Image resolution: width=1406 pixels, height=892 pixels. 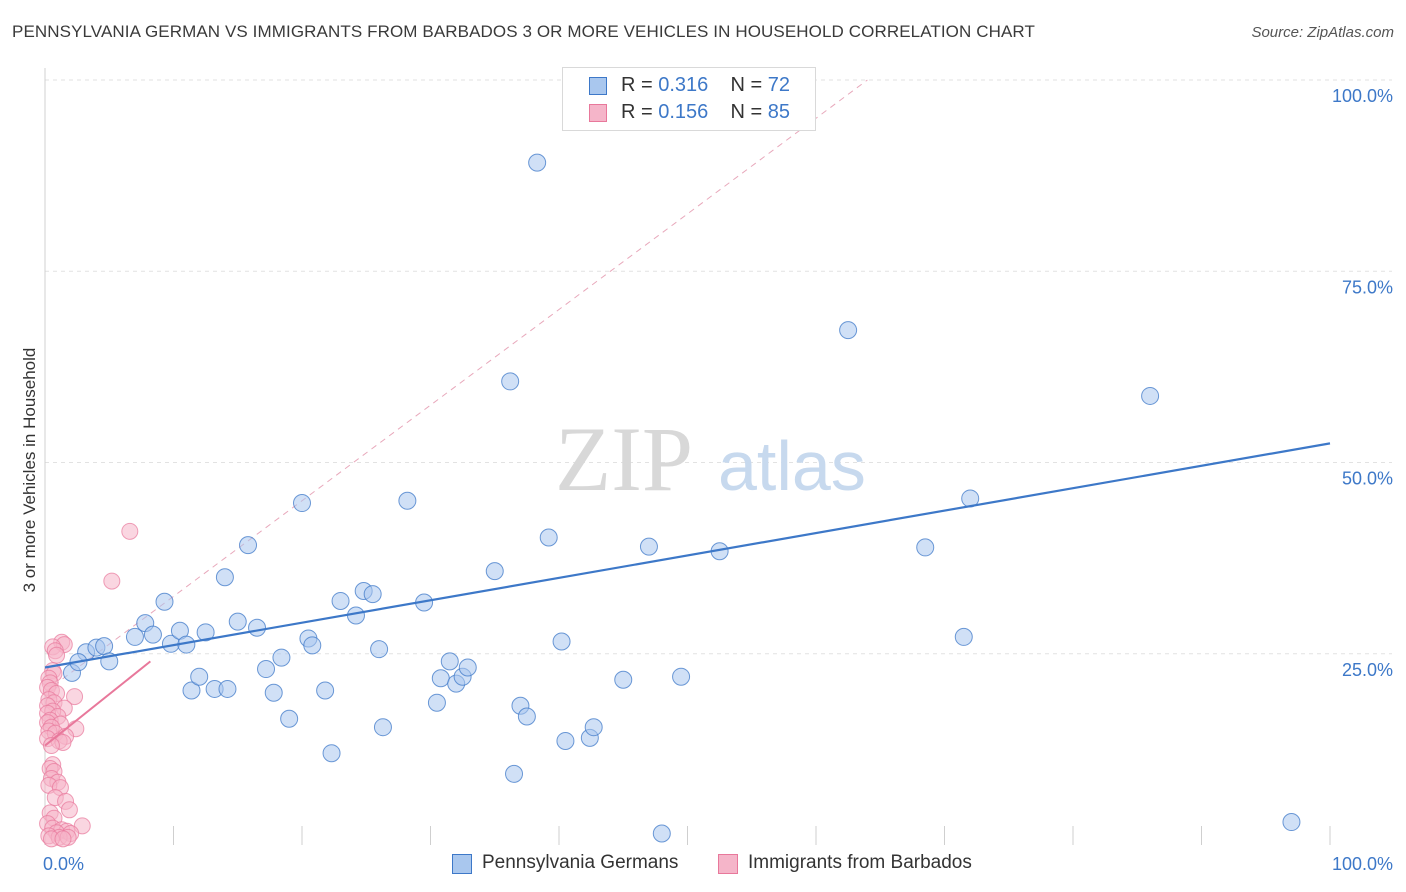 What do you see at coordinates (63, 864) in the screenshot?
I see `x-tick-label: 0.0%` at bounding box center [63, 864].